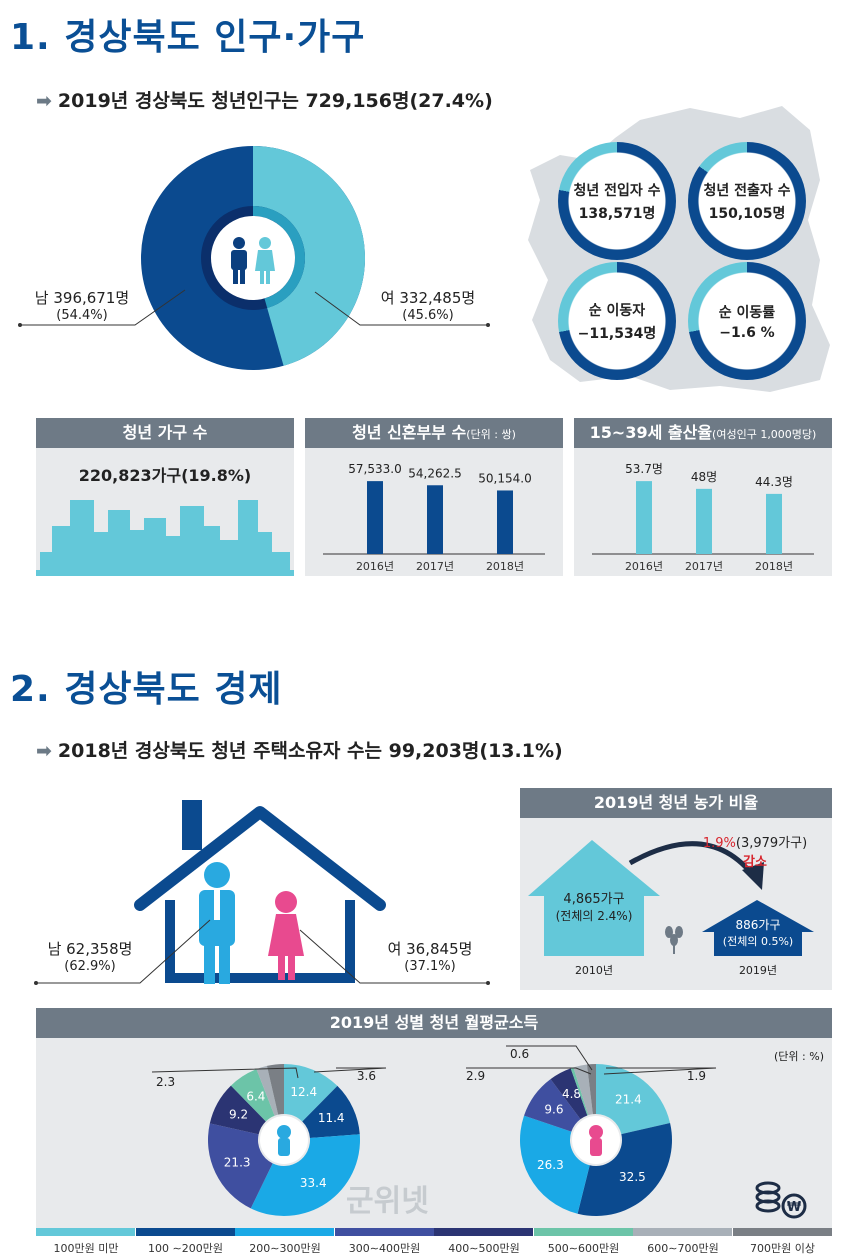 The image size is (850, 1256). What do you see at coordinates (719, 843) in the screenshot?
I see `change-pct: 1.9%` at bounding box center [719, 843].